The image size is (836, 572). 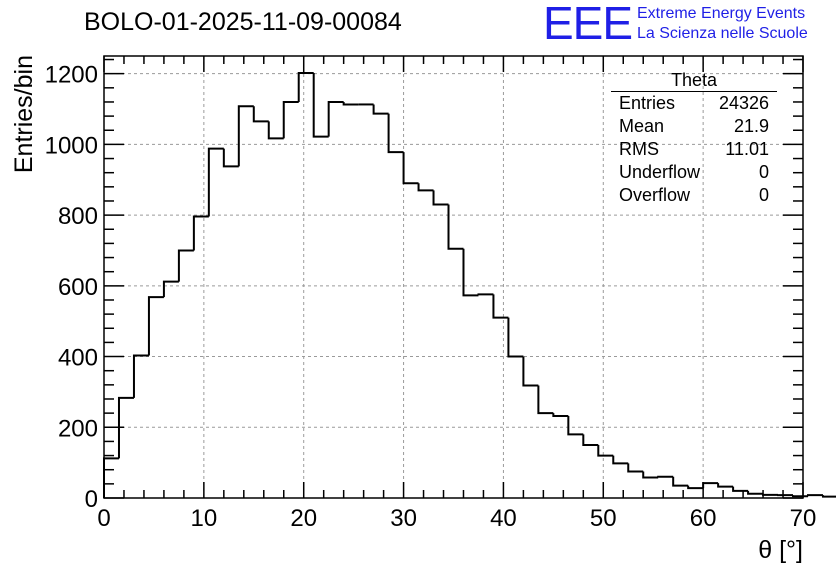 I want to click on x-tick-label: 20, so click(x=303, y=518).